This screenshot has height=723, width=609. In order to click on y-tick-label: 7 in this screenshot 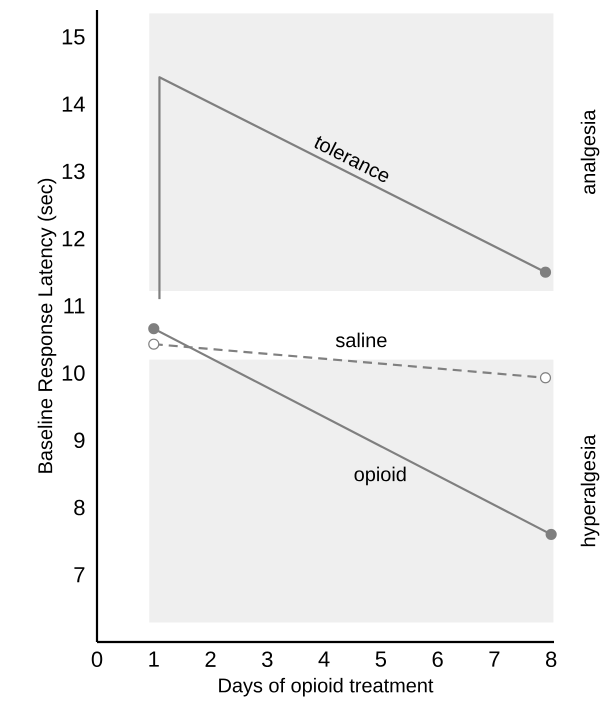, I will do `click(79, 574)`.